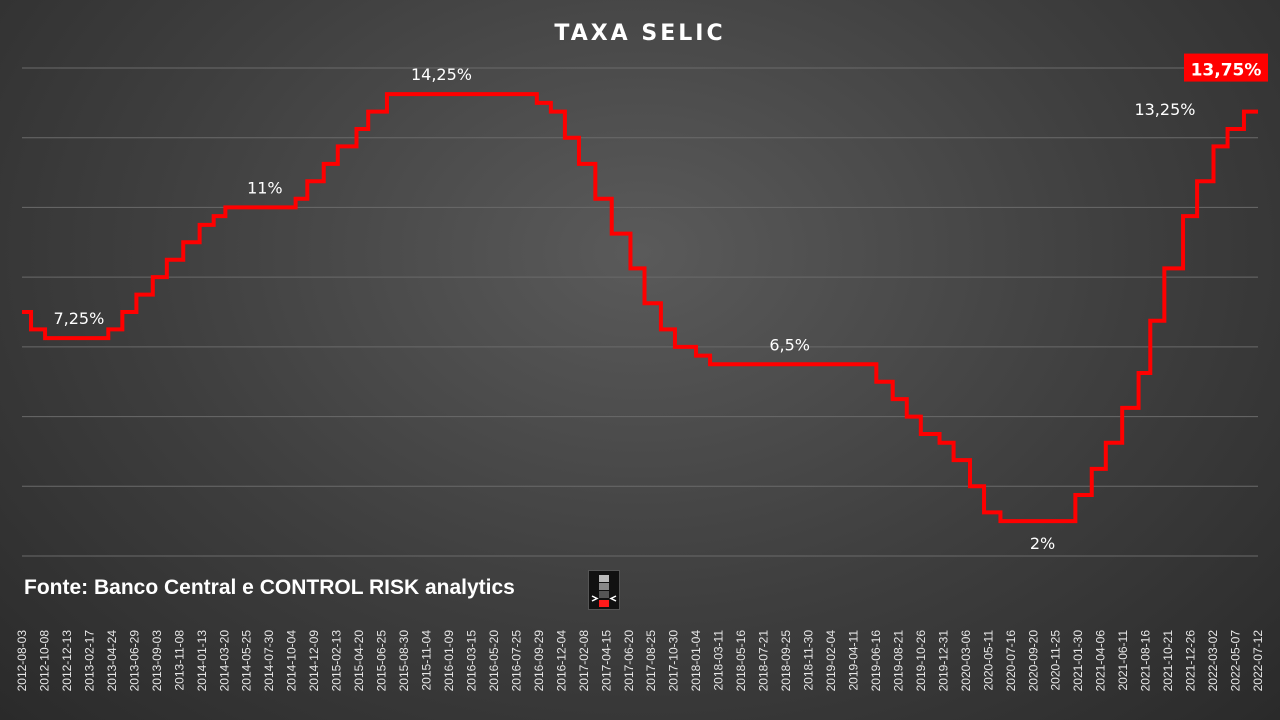 This screenshot has height=720, width=1280. What do you see at coordinates (876, 661) in the screenshot?
I see `x-tick-label: 2019-06-16` at bounding box center [876, 661].